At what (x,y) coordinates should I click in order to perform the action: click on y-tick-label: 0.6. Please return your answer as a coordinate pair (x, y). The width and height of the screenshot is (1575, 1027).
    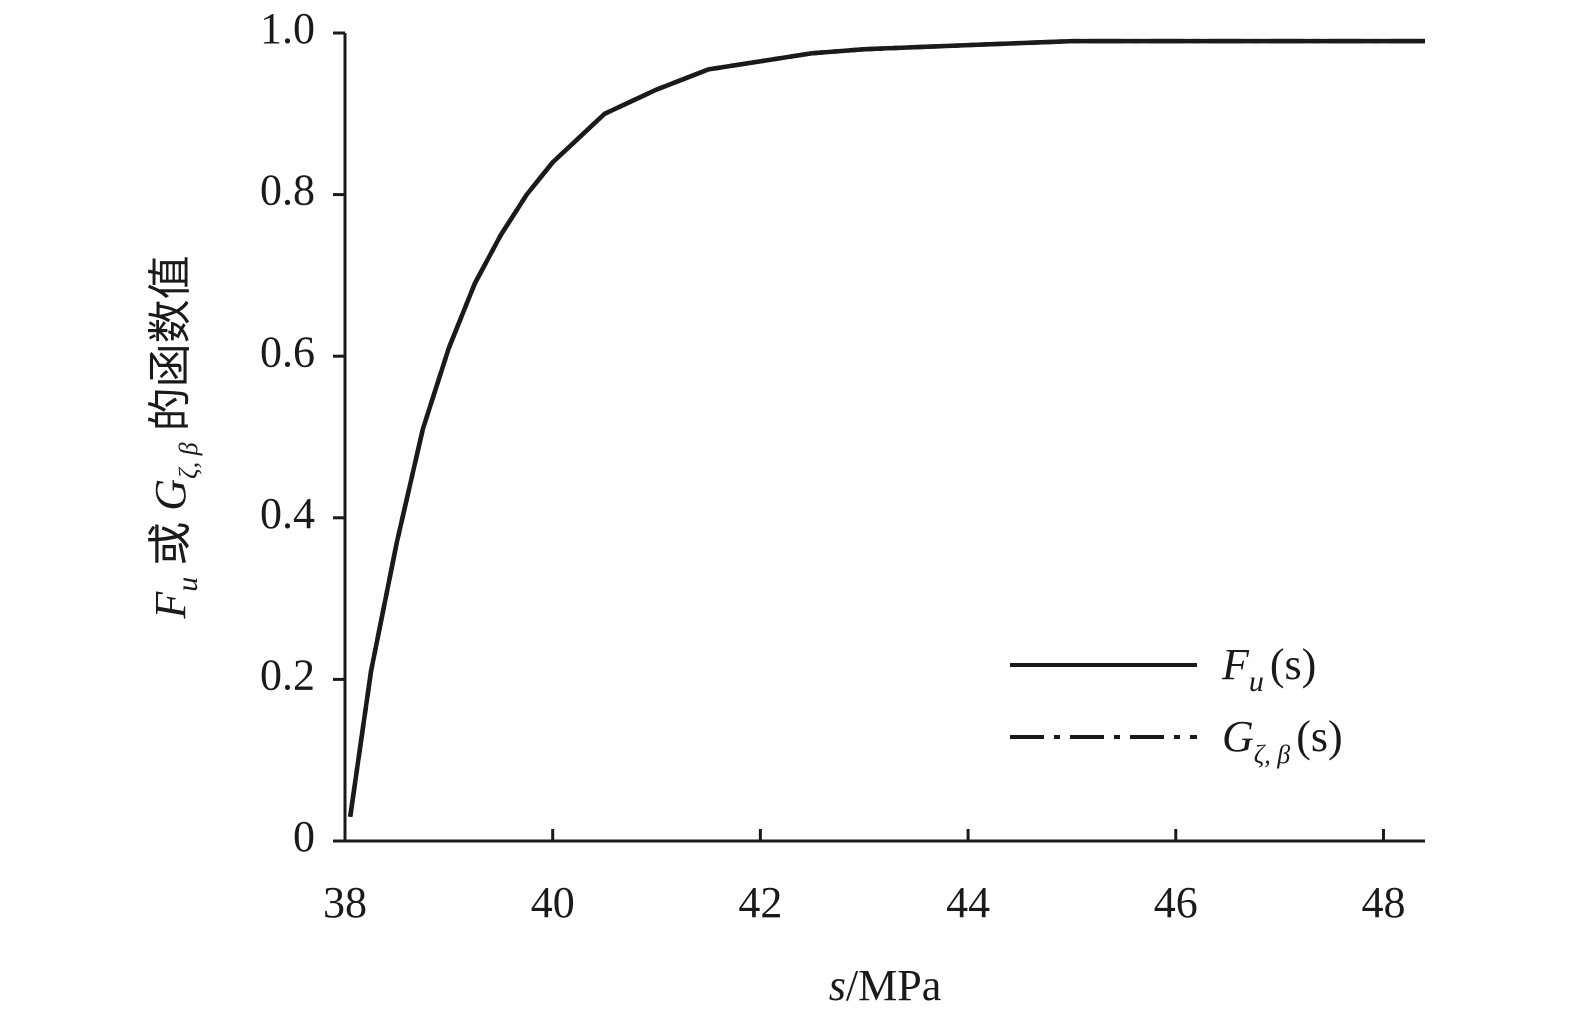
    Looking at the image, I should click on (287, 351).